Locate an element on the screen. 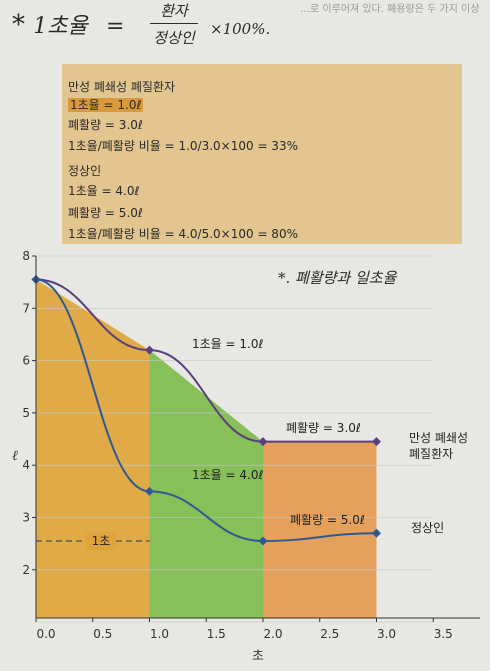 The image size is (490, 671). group1-ratio: 1초율/폐활량 비율 = 1.0/3.0×100 = 33% is located at coordinates (183, 146).